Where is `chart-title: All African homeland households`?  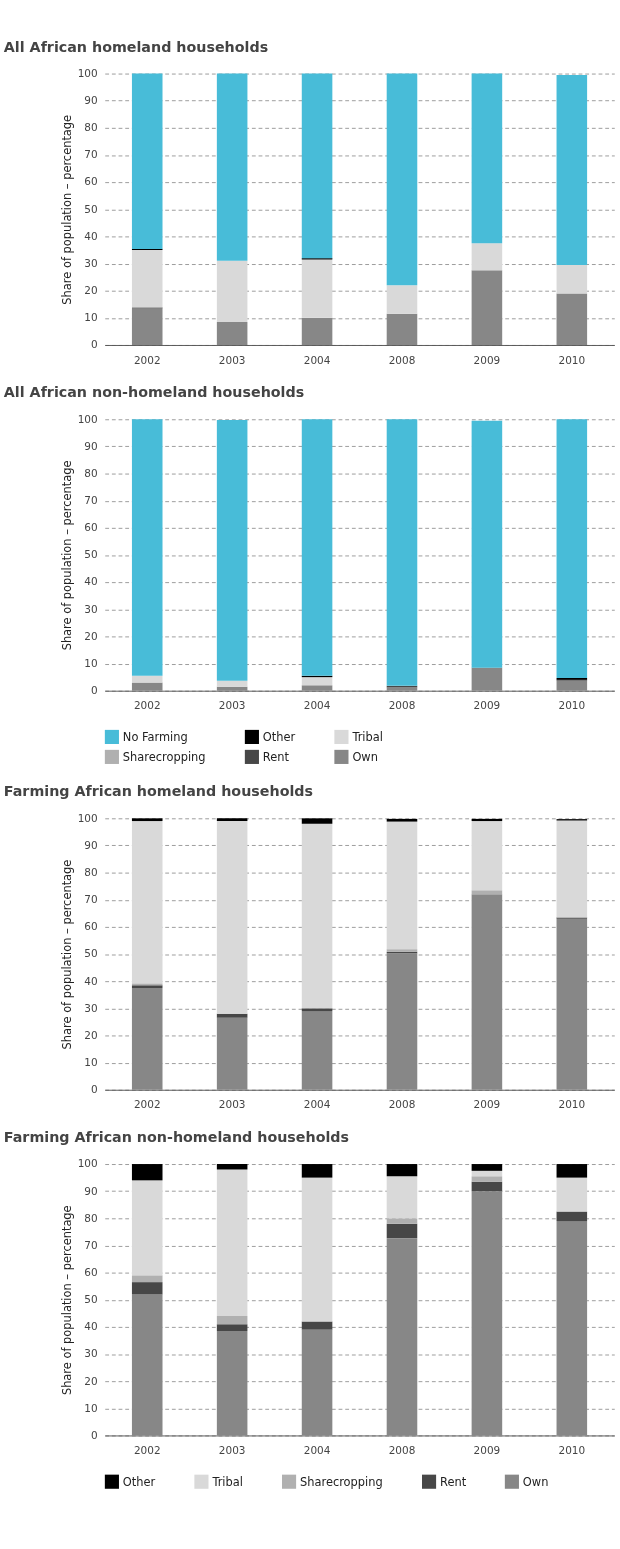 chart-title: All African homeland households is located at coordinates (136, 46).